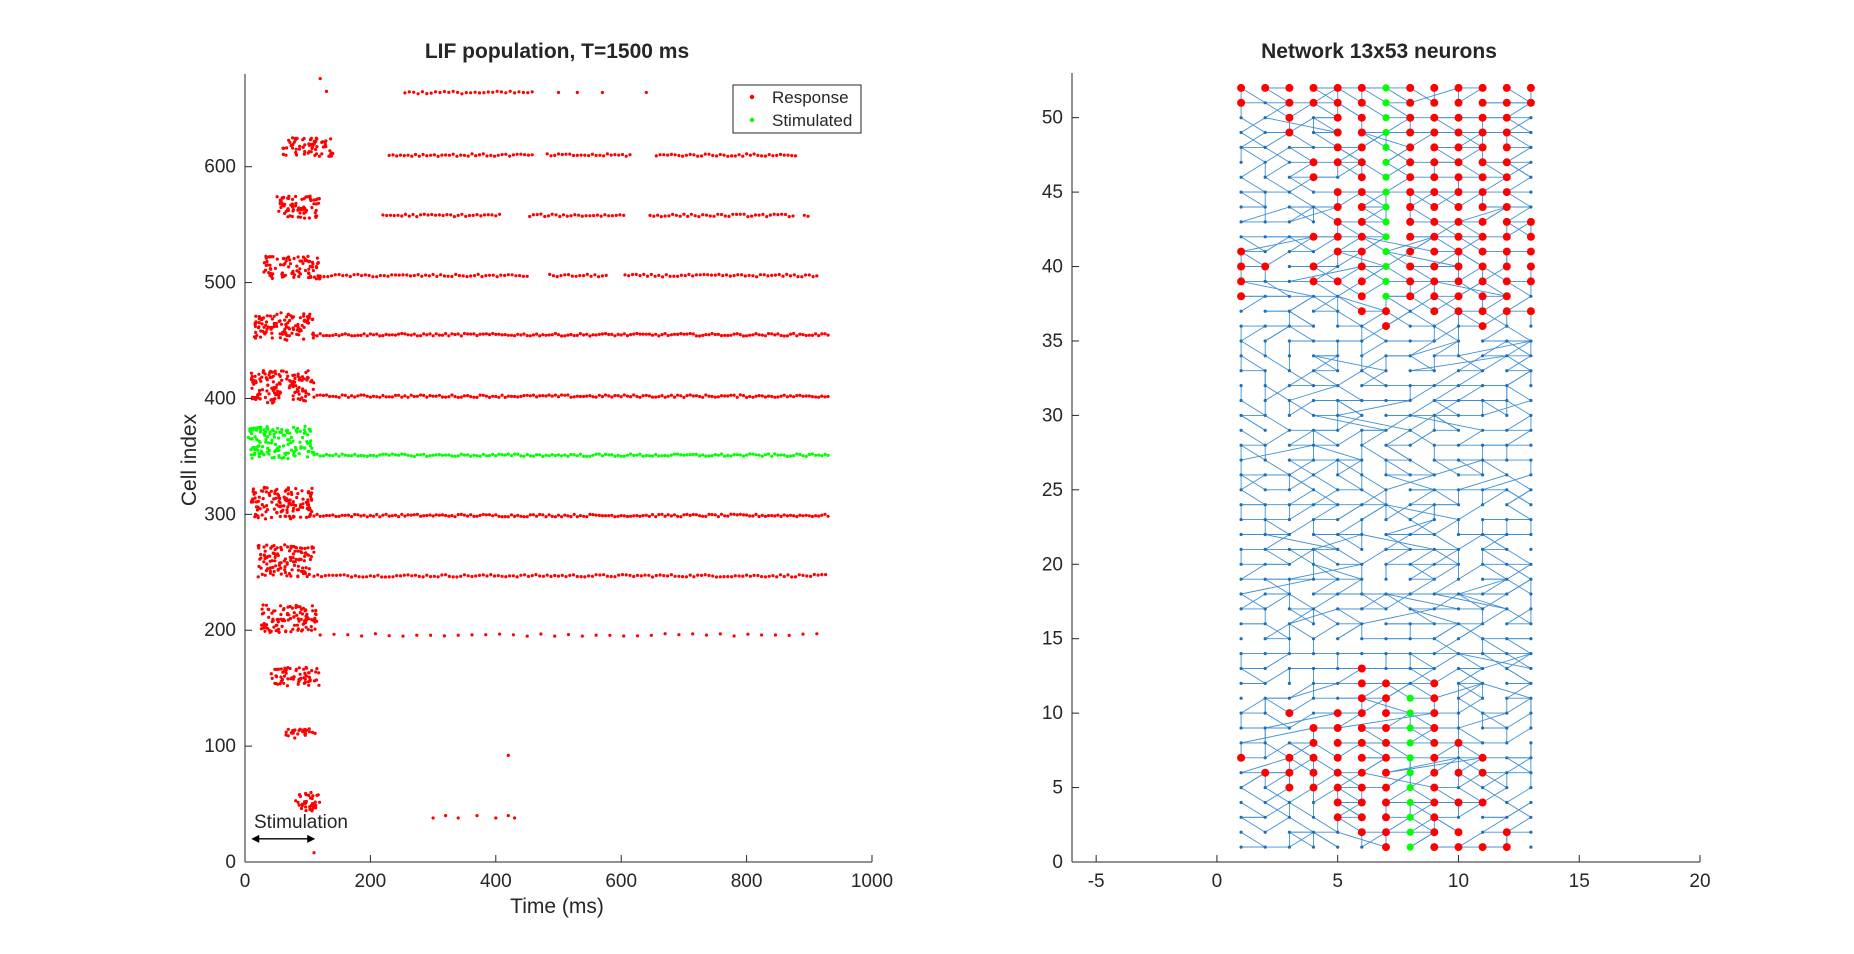  I want to click on network-ytick-label: 40, so click(1052, 267).